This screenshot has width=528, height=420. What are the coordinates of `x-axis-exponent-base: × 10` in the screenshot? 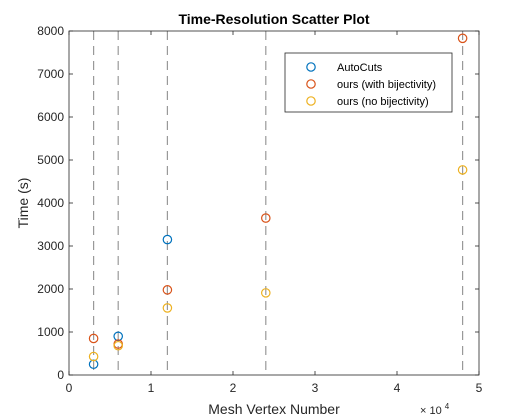 It's located at (431, 411).